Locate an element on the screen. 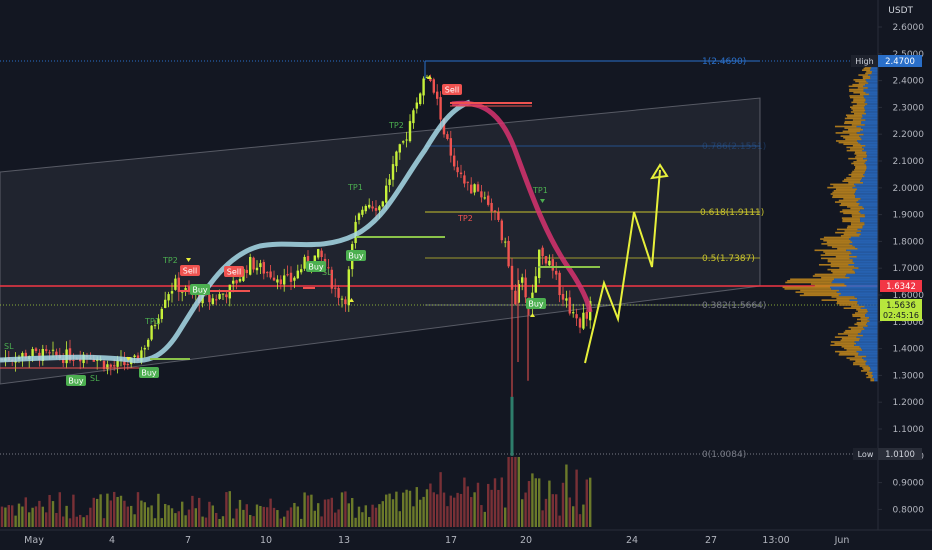 The image size is (932, 550). tp2-label-3: TP2 is located at coordinates (465, 218).